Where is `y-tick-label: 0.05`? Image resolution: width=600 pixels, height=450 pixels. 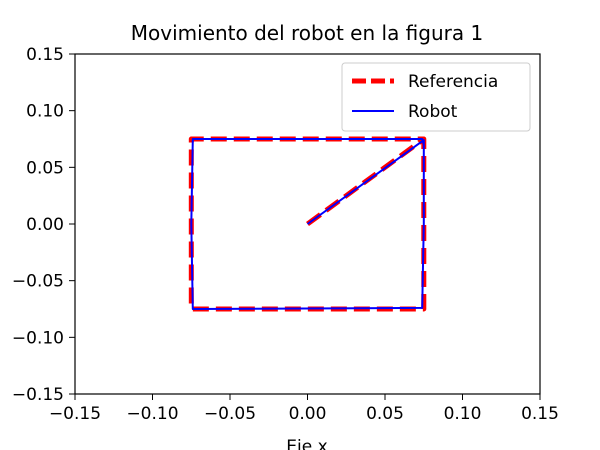 y-tick-label: 0.05 is located at coordinates (45, 168).